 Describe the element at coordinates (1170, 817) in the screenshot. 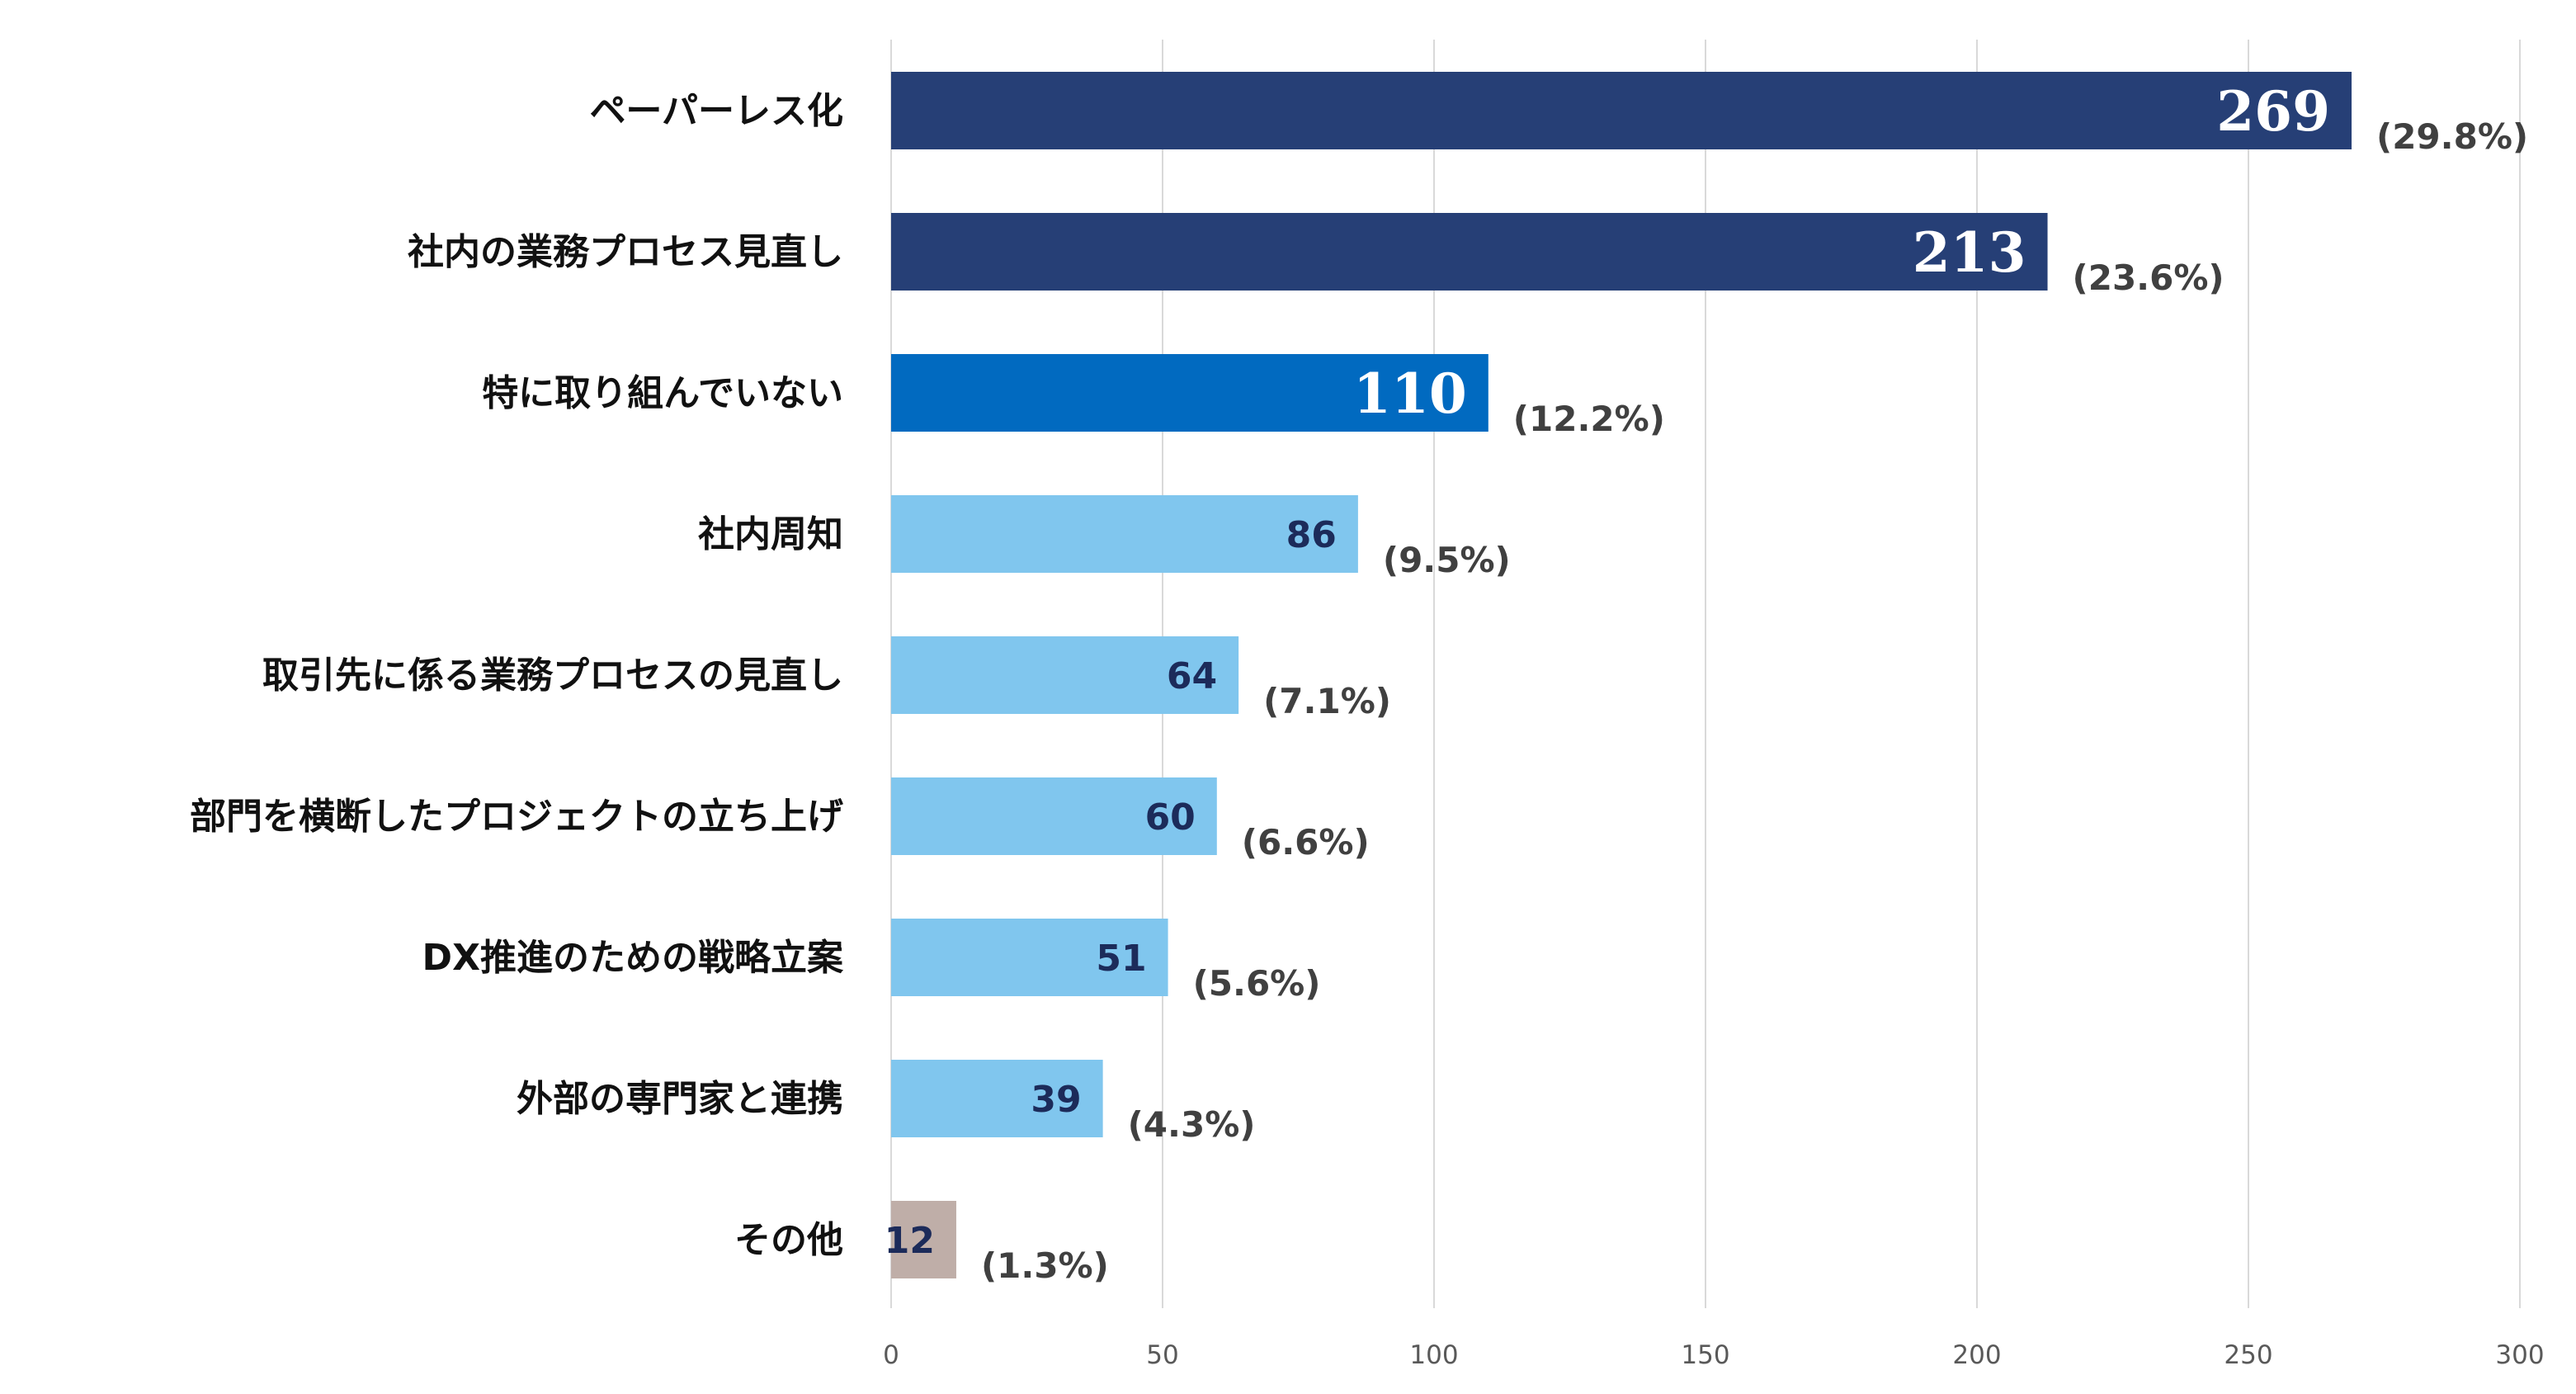

I see `value-label: 60` at that location.